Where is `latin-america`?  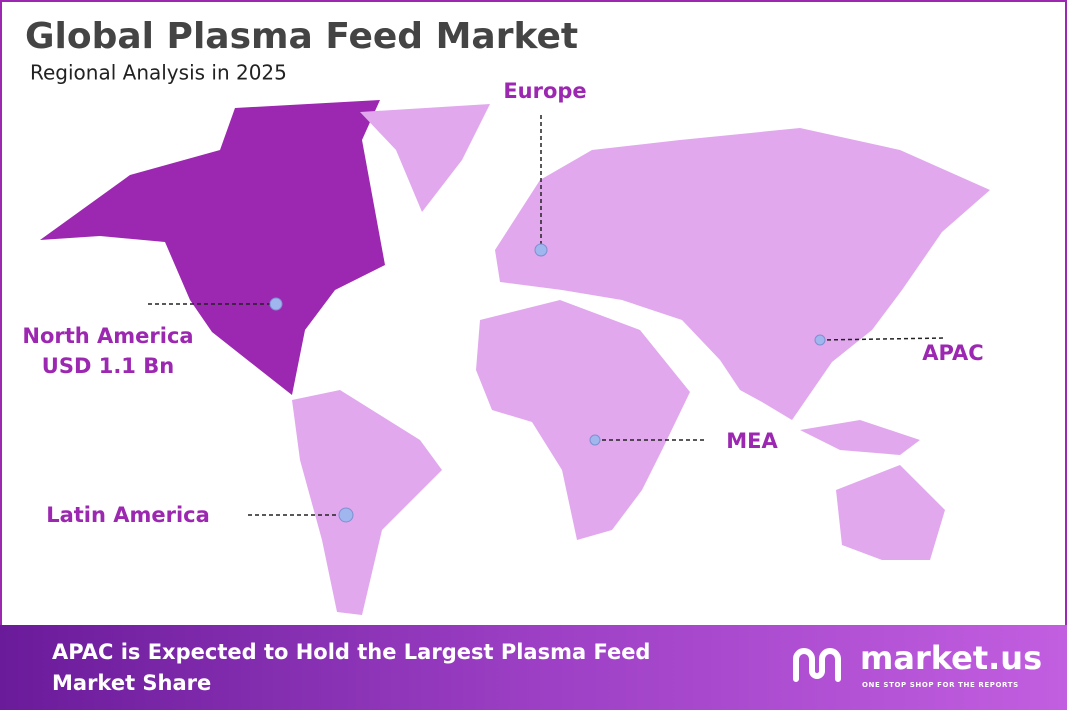 latin-america is located at coordinates (367, 502).